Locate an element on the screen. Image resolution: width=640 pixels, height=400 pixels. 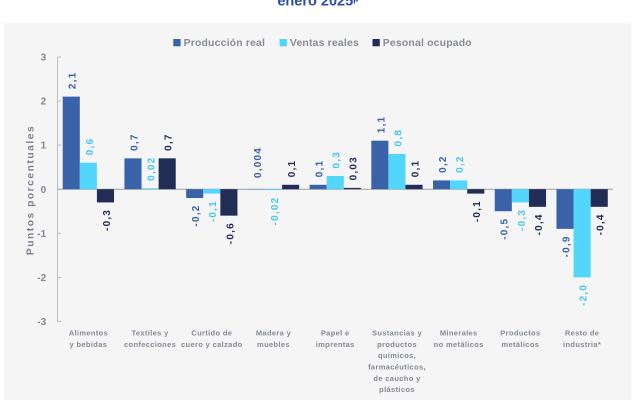
svg-text: 0,8 is located at coordinates (398, 138).